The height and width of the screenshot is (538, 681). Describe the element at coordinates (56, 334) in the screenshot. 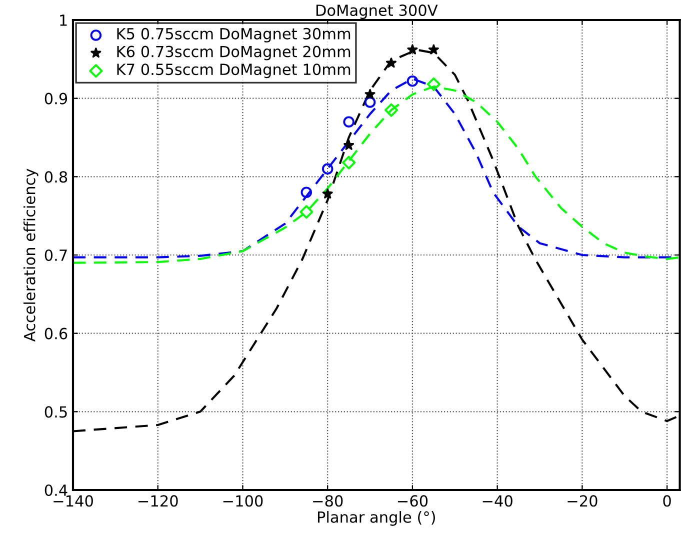

I see `y-tick-label: 0.6` at that location.